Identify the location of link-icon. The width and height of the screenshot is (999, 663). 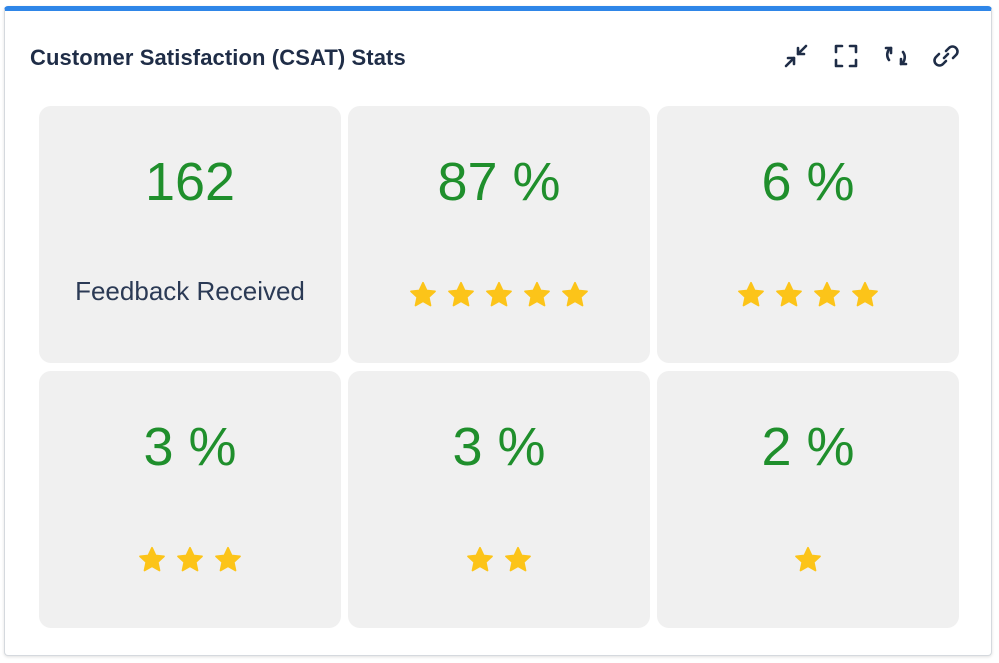
(946, 56).